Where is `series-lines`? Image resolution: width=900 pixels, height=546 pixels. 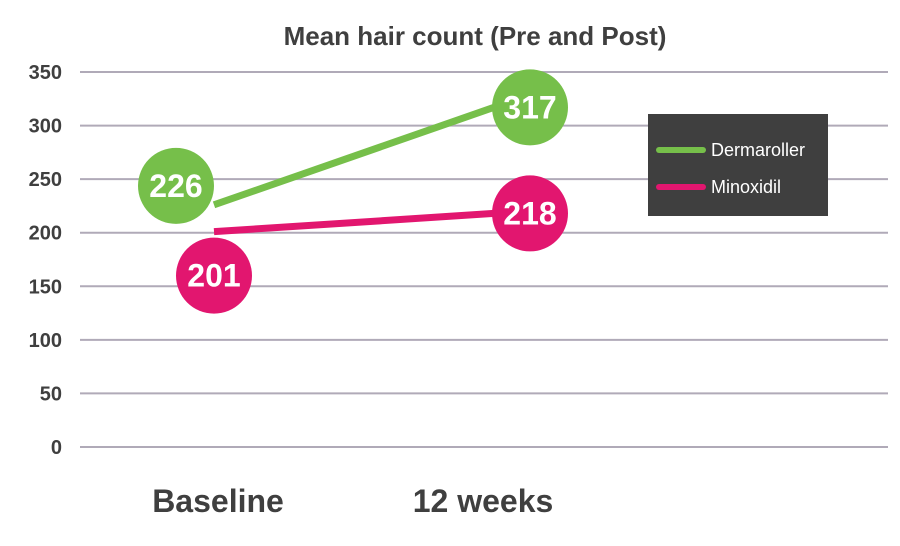 series-lines is located at coordinates (354, 170).